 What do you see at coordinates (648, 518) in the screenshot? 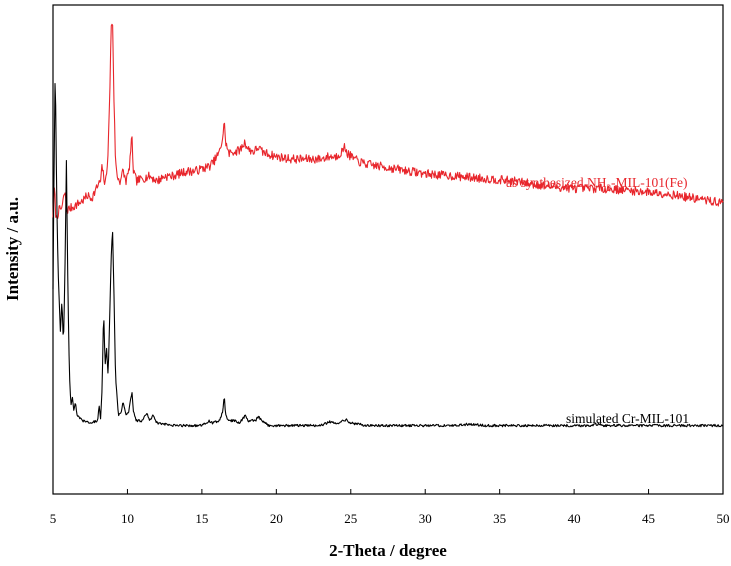
I see `x-tick-label: 45` at bounding box center [648, 518].